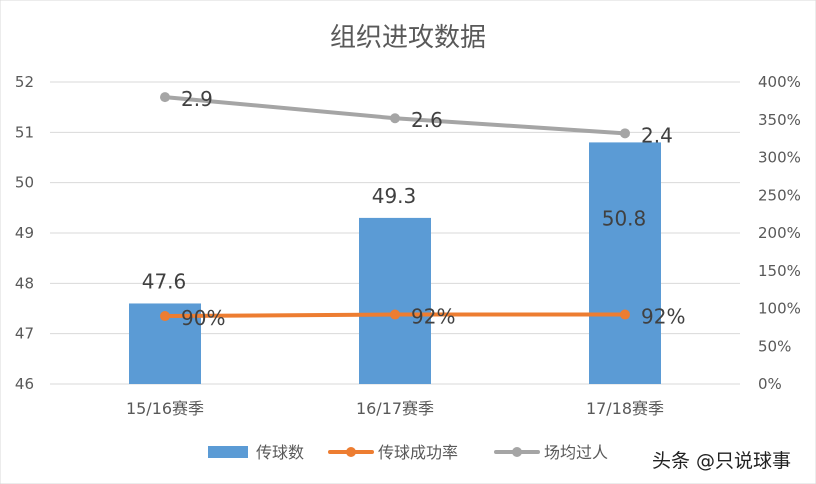  I want to click on right-tick-label: 50%, so click(774, 346).